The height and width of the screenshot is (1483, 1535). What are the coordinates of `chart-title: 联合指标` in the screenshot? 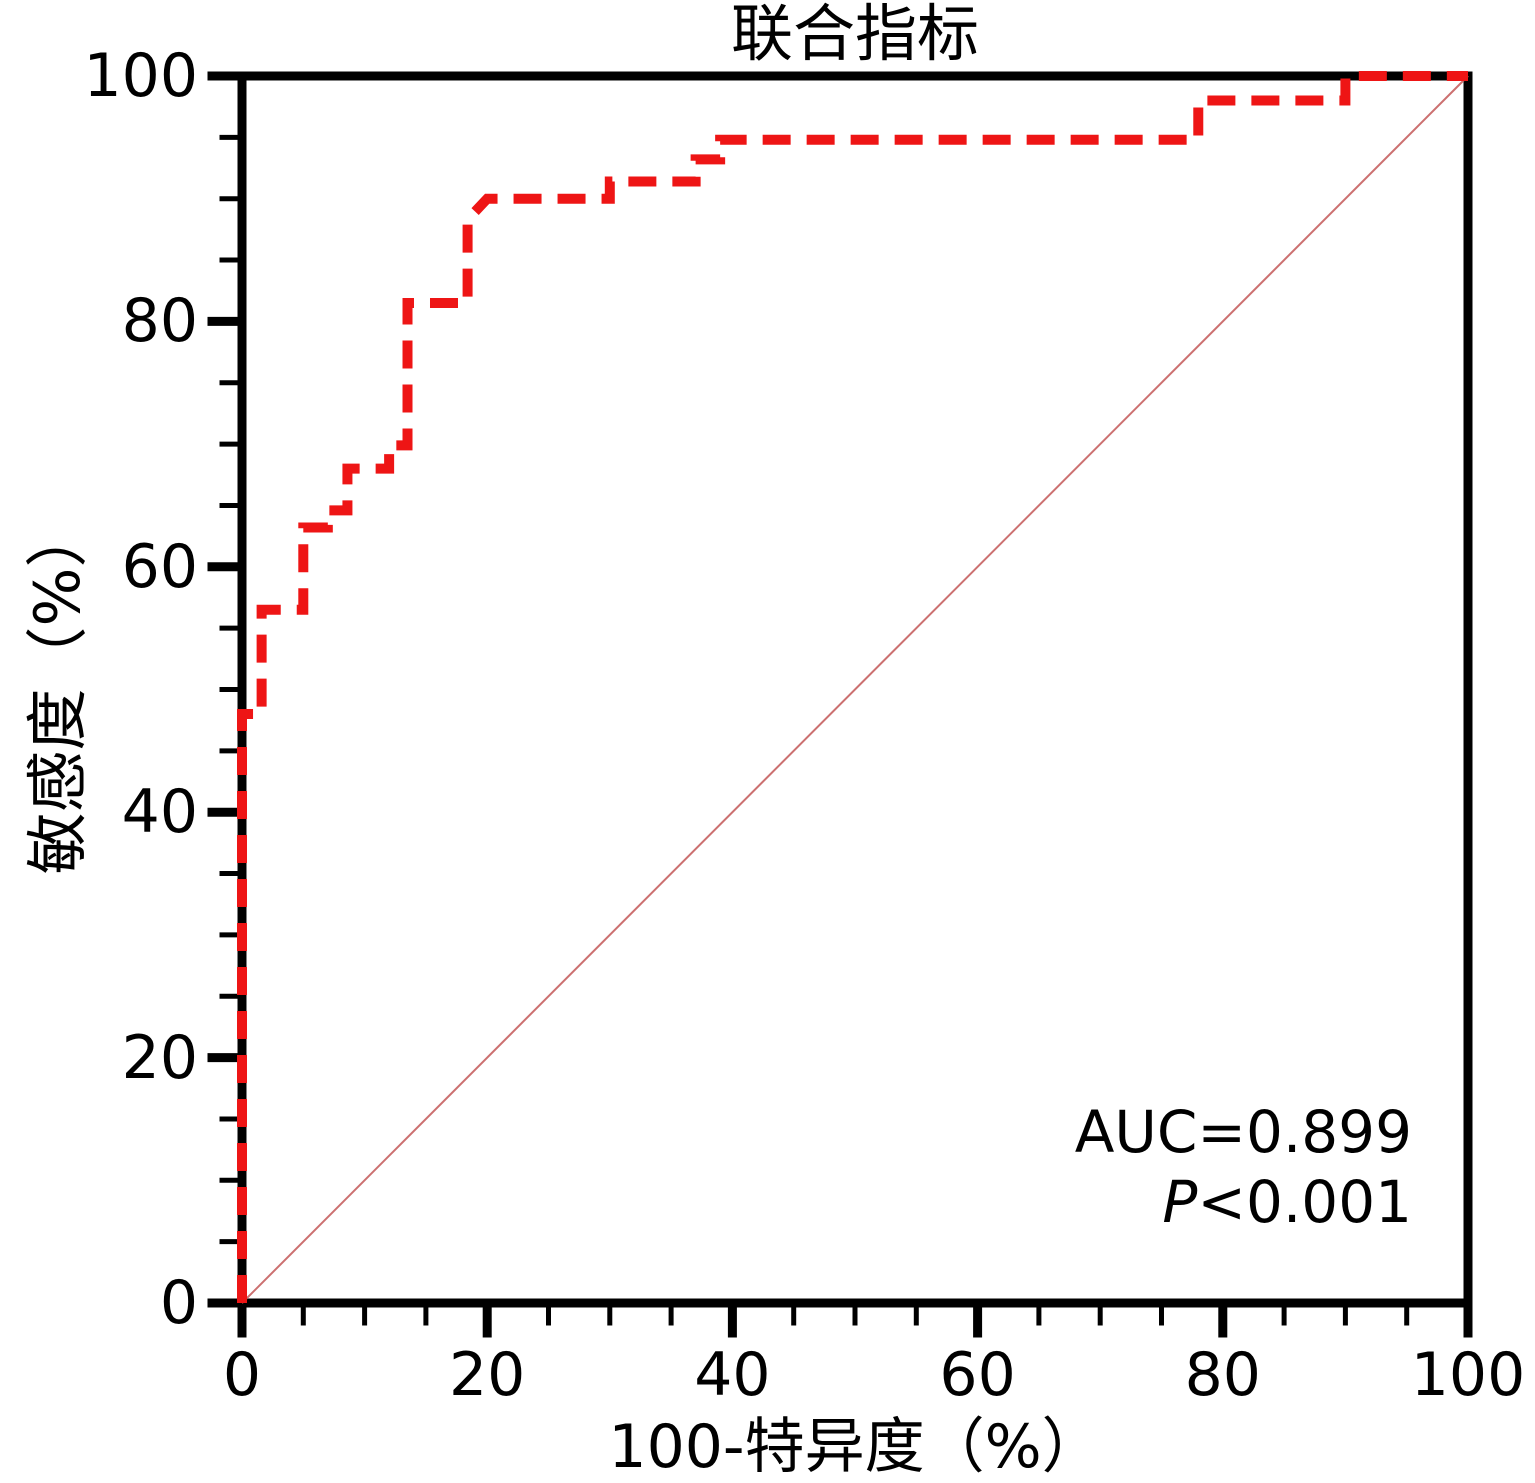 It's located at (854, 35).